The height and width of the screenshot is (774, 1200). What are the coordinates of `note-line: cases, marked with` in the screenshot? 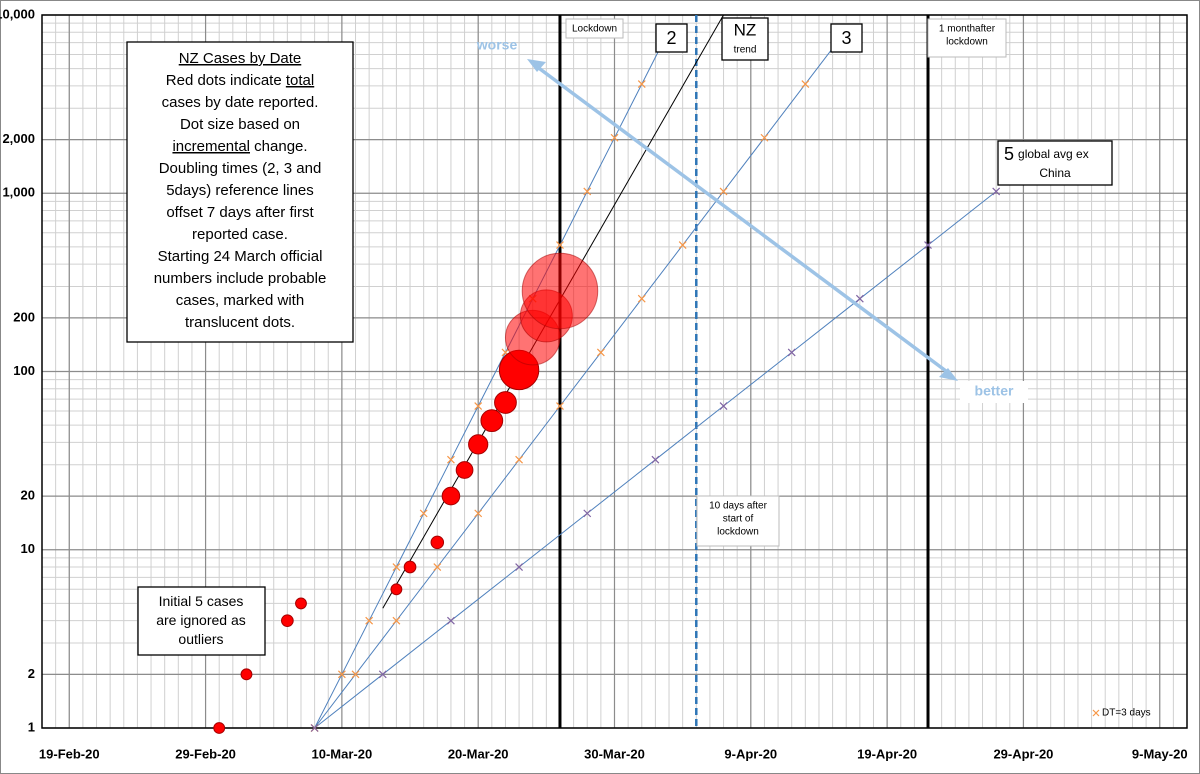 It's located at (240, 300).